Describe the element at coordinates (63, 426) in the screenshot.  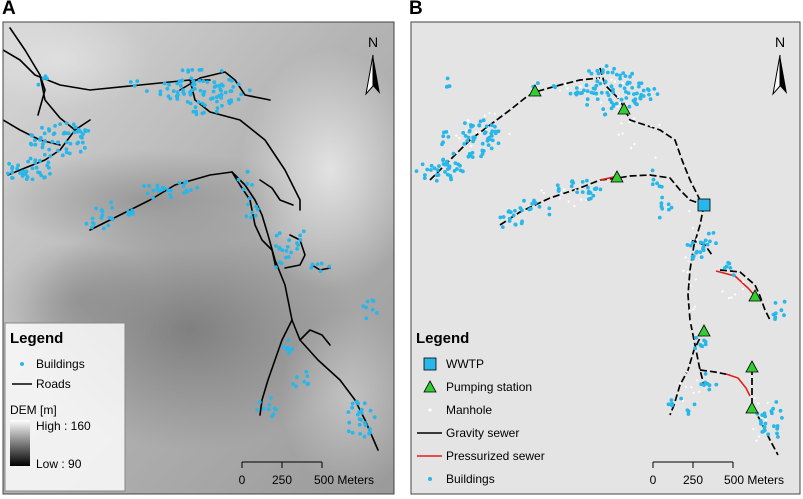
I see `legend-a-dem-high: High : 160` at that location.